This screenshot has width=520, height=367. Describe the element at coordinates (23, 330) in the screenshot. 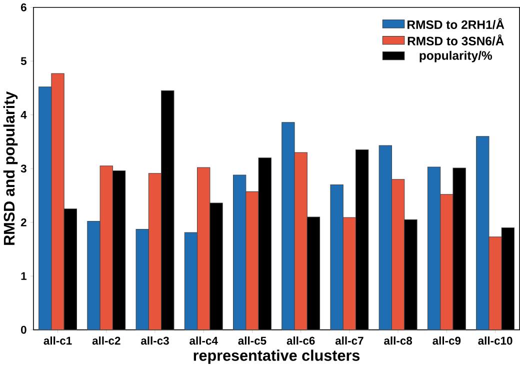

I see `y-tick-label: 0` at that location.